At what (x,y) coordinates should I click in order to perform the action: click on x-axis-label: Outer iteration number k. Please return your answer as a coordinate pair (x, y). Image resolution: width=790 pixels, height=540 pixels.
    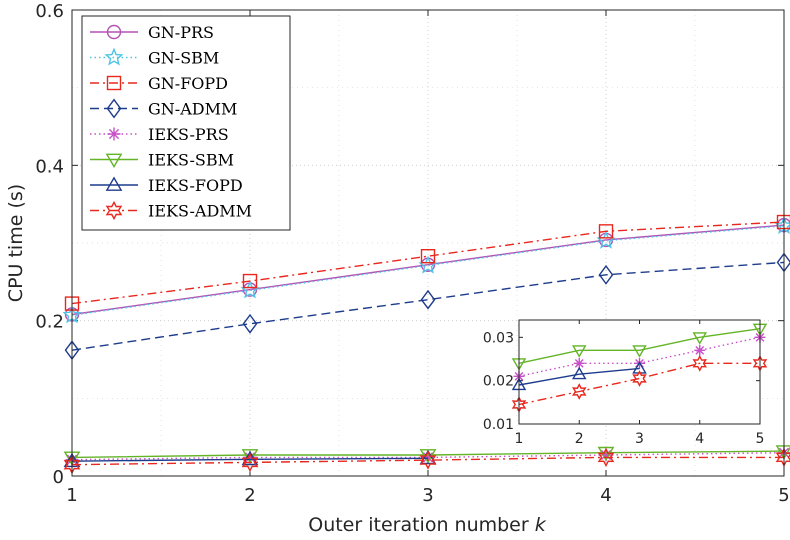
    Looking at the image, I should click on (427, 525).